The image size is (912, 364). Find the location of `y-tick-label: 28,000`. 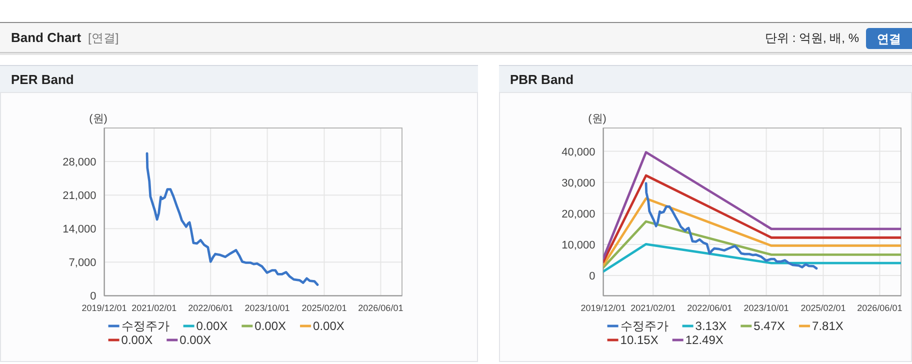

y-tick-label: 28,000 is located at coordinates (79, 162).